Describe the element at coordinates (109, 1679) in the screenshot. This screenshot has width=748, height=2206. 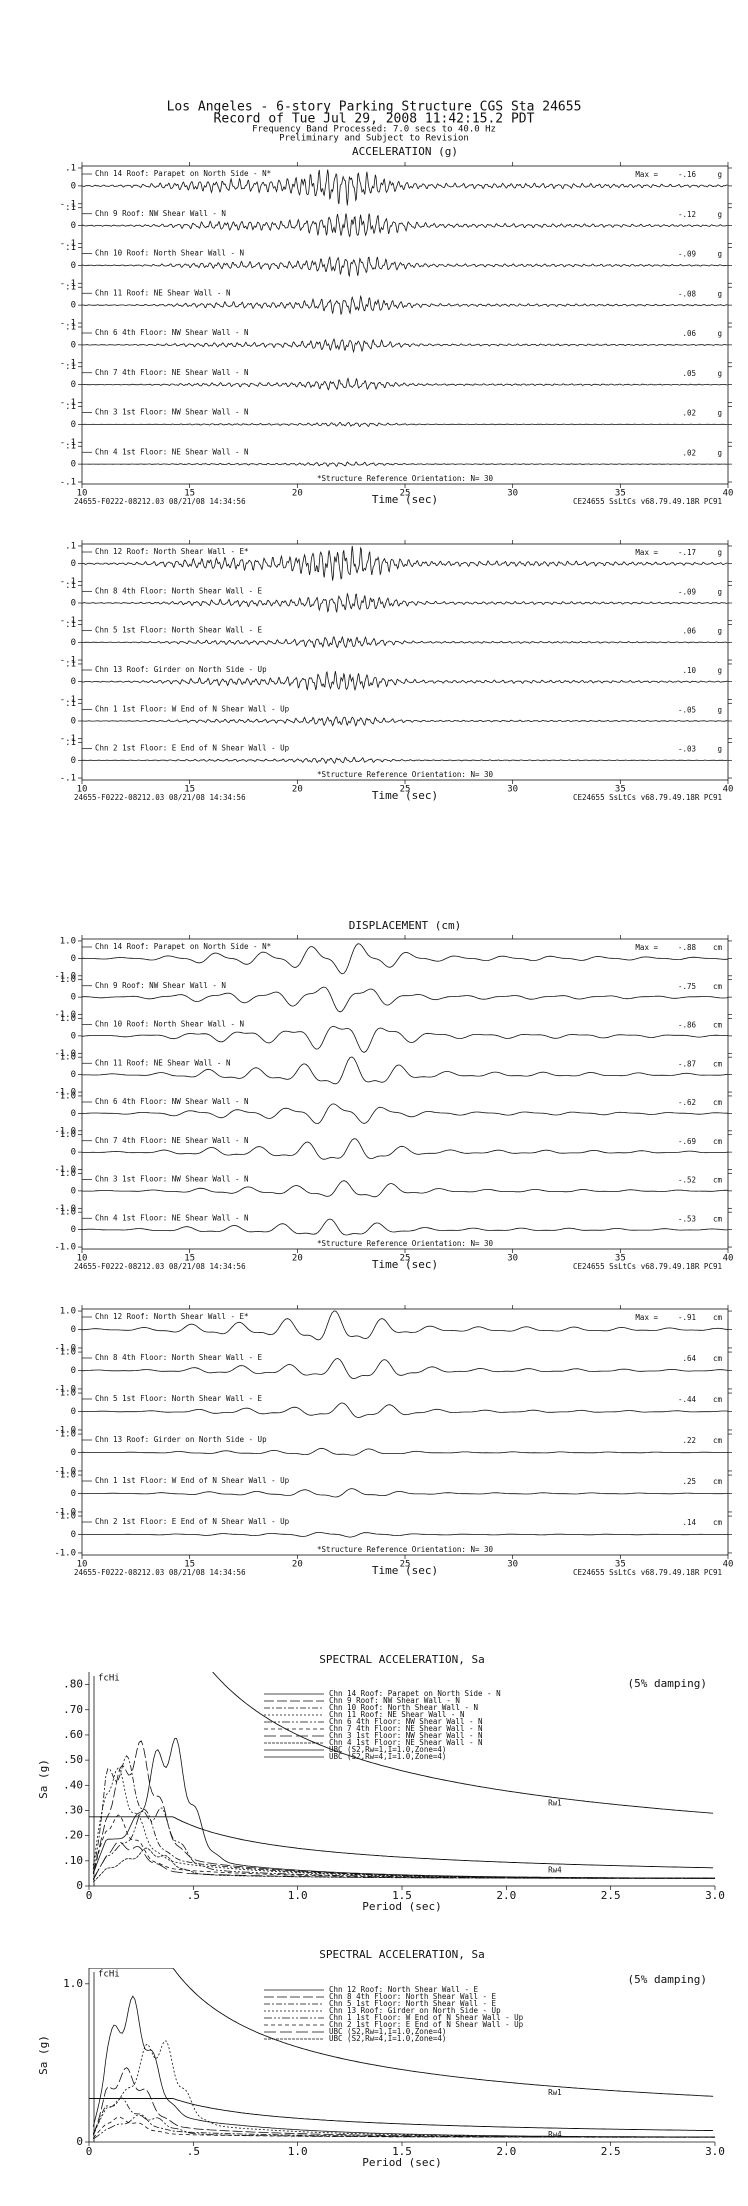
I see `fchi-label: fcHi` at that location.